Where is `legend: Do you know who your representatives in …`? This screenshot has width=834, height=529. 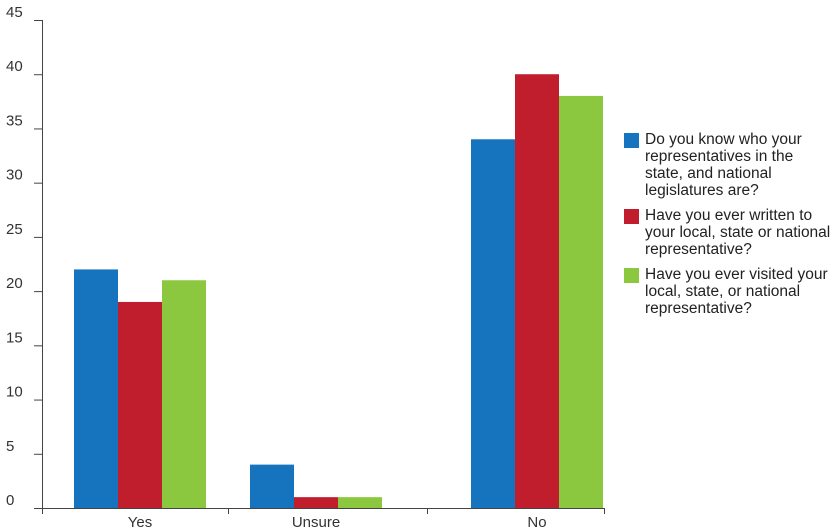
legend: Do you know who your representatives in … is located at coordinates (729, 228).